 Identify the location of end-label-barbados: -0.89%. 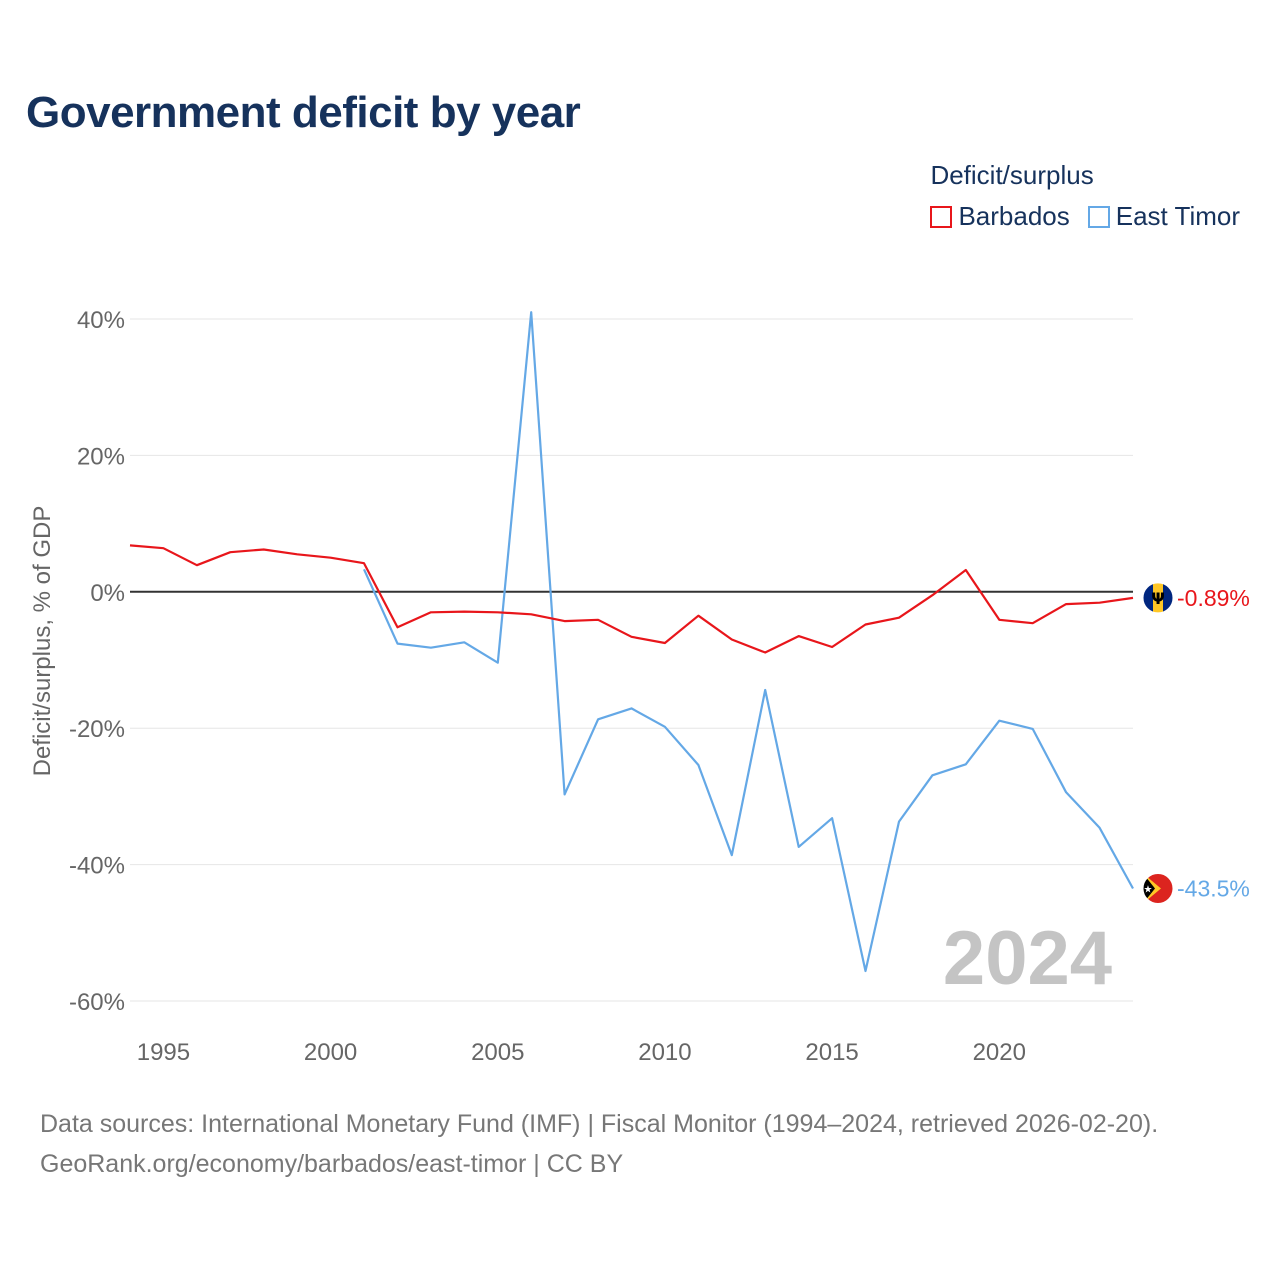
(1213, 598).